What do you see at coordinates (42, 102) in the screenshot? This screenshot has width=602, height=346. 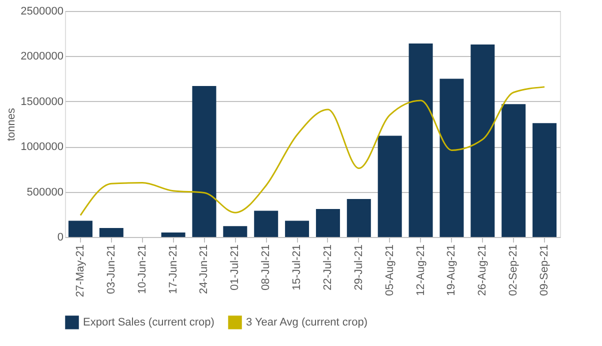 I see `y-tick-label: 1500000` at bounding box center [42, 102].